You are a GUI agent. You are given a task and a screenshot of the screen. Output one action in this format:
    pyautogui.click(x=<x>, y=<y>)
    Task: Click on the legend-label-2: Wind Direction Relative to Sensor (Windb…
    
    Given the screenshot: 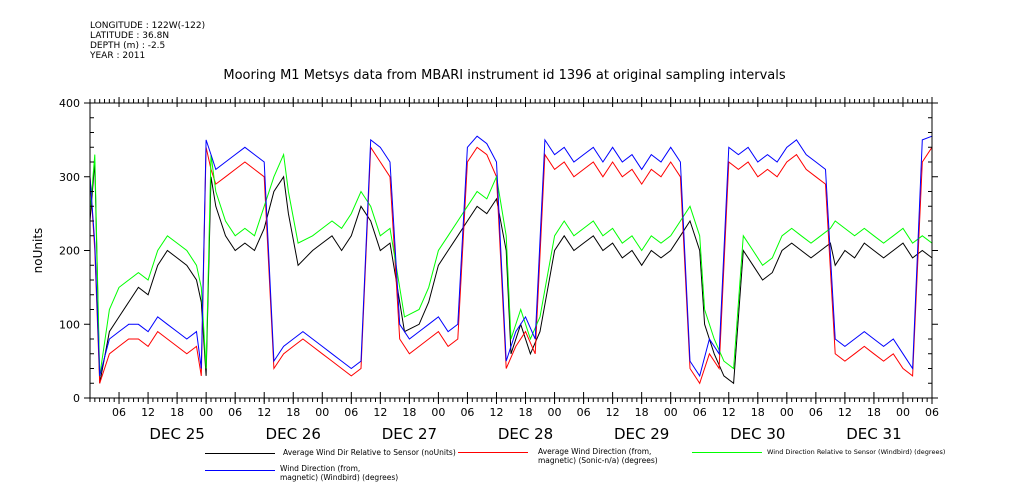 What is the action you would take?
    pyautogui.click(x=856, y=452)
    